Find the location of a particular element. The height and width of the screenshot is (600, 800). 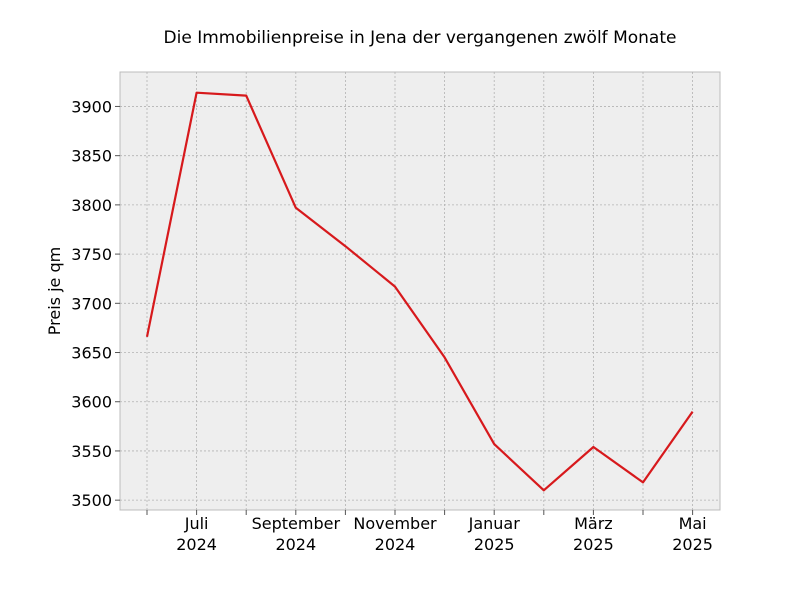

x-tick-label: Januar is located at coordinates (494, 523).